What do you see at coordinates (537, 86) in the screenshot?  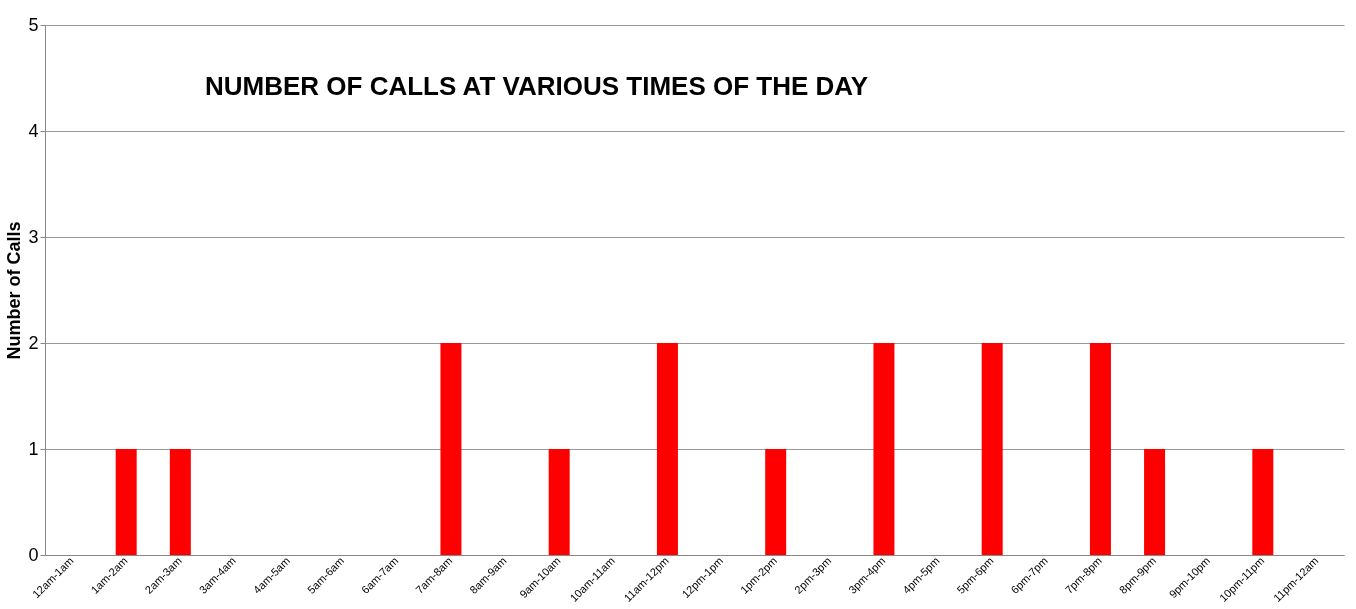 I see `text: NUMBER OF CALLS AT VARIOUS TIMES OF THE DAY` at bounding box center [537, 86].